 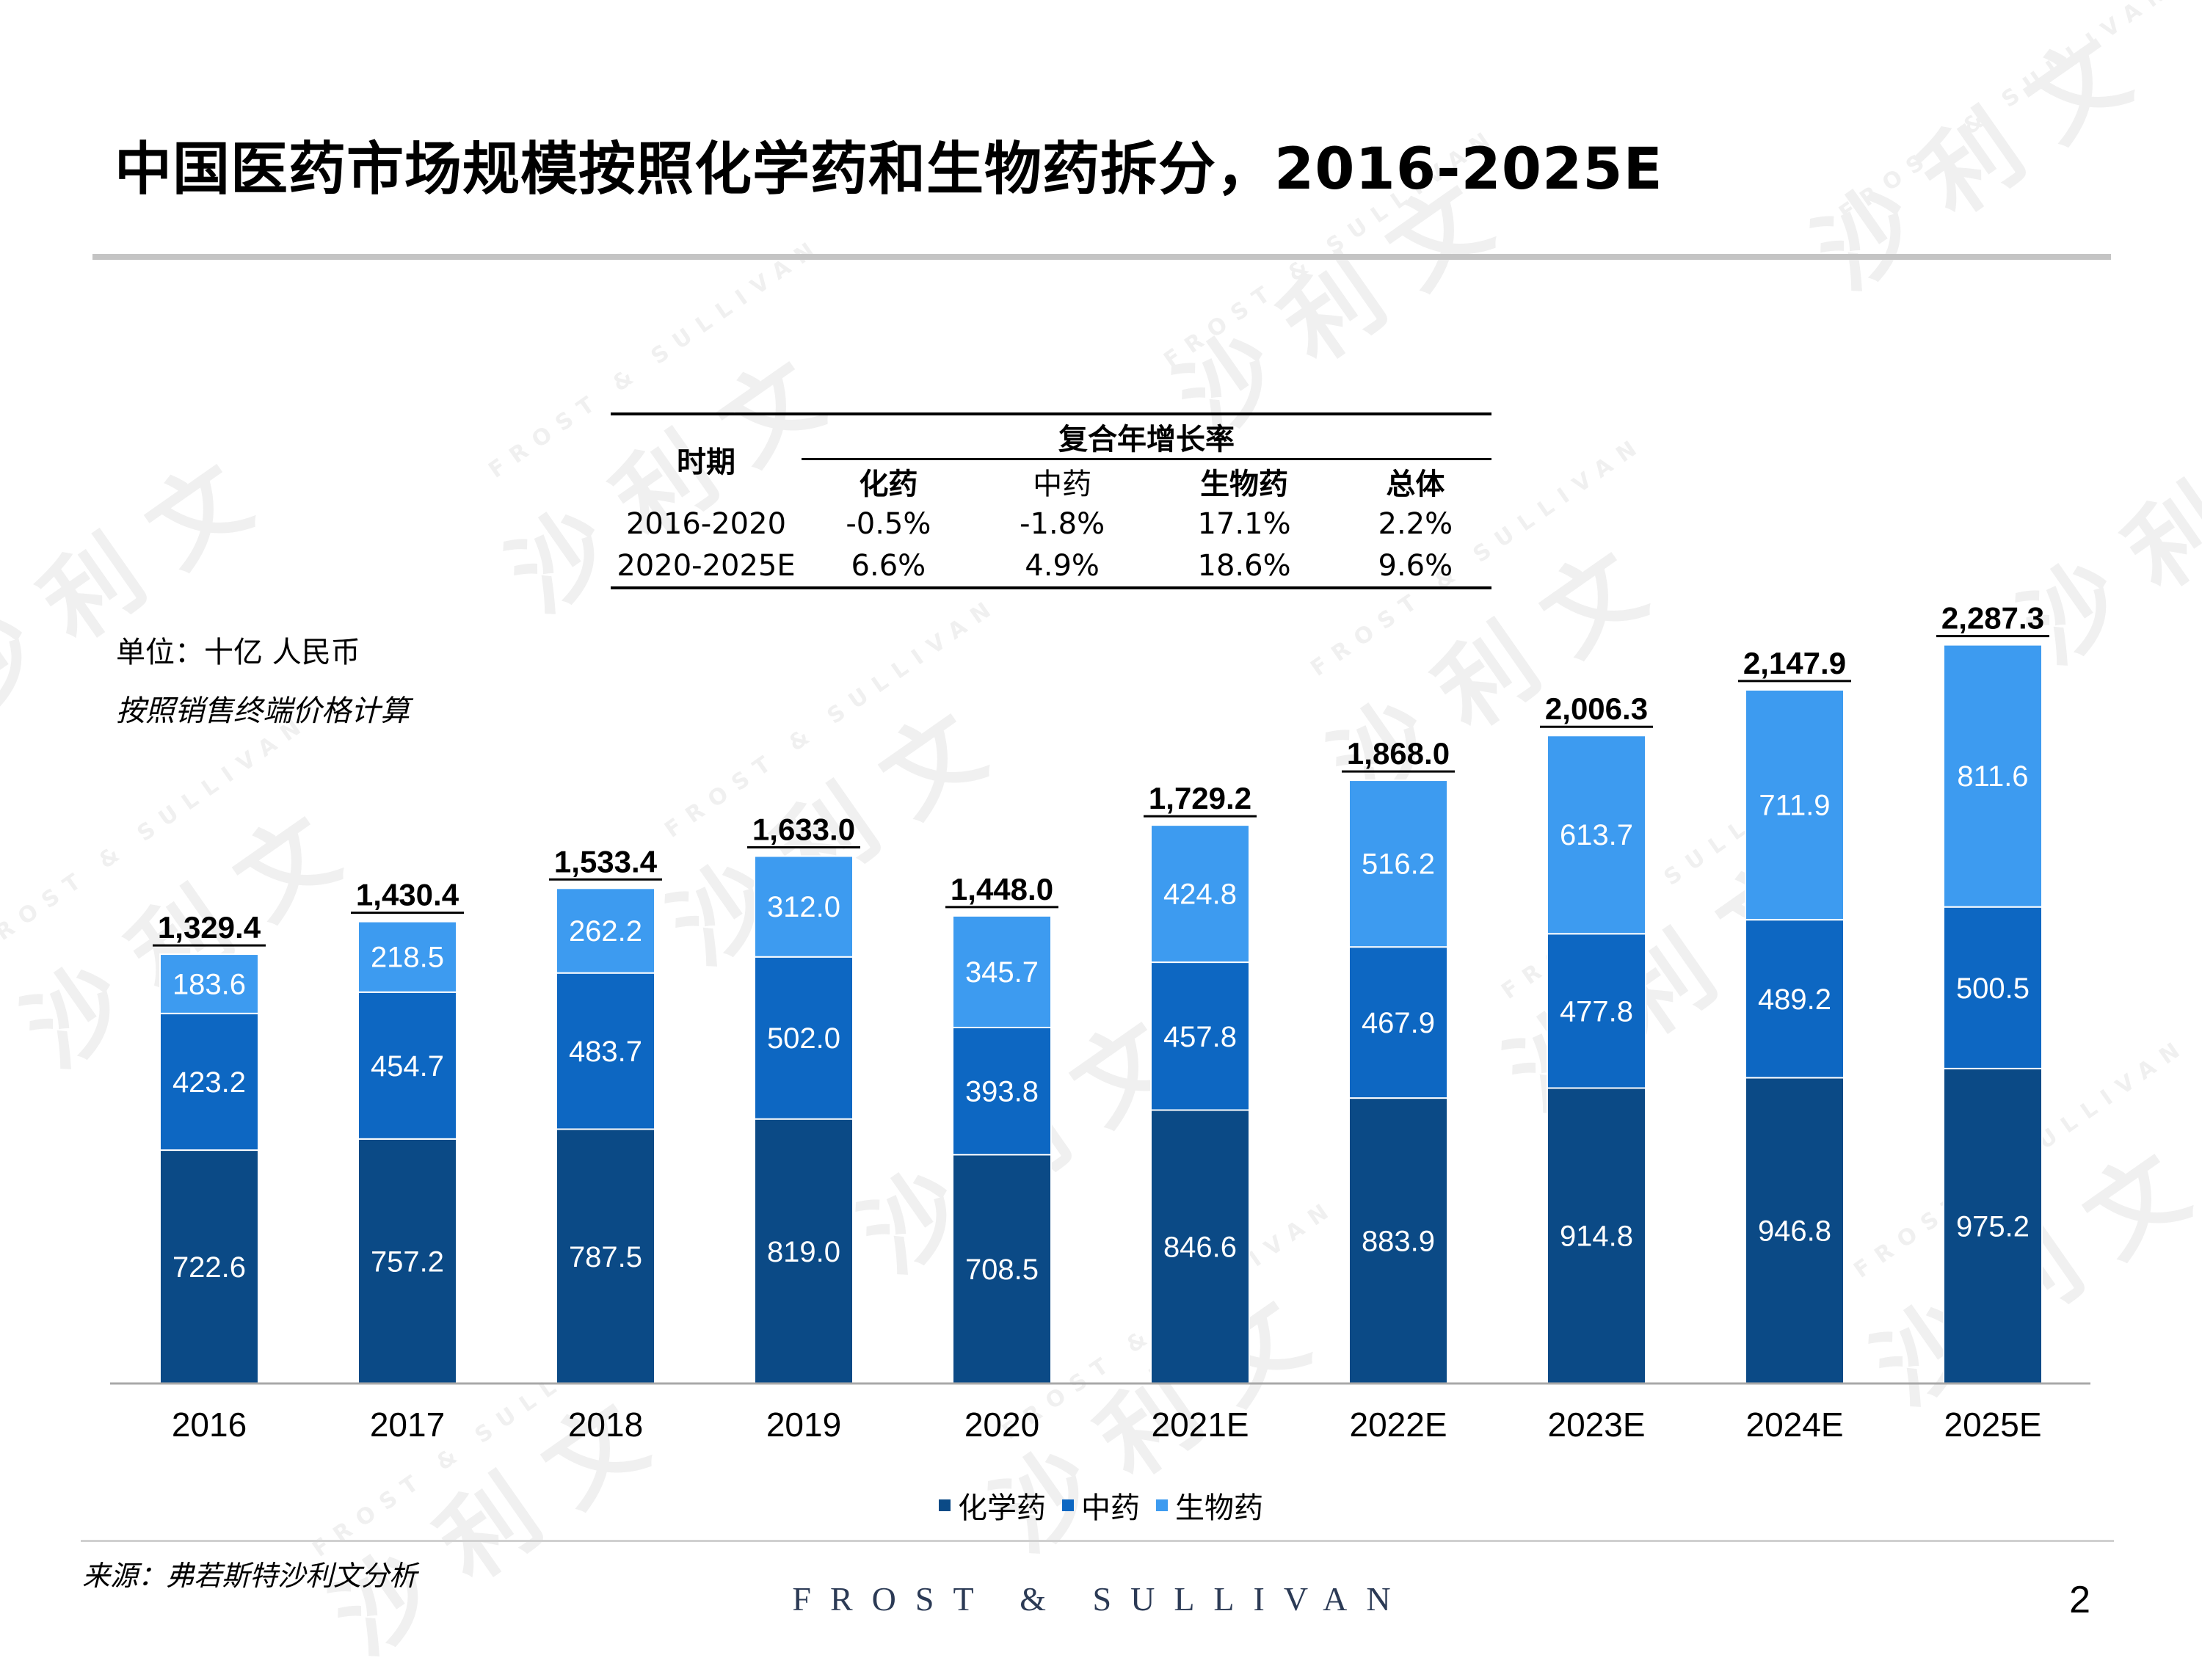 I want to click on data-label: 489.2, so click(x=1794, y=1000).